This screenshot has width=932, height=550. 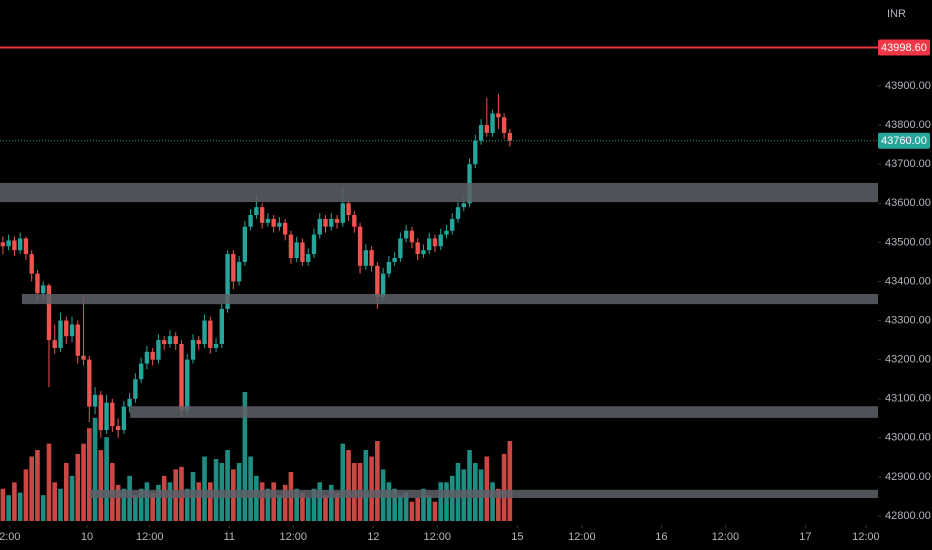 What do you see at coordinates (908, 360) in the screenshot?
I see `y-tick-label: 43200.00` at bounding box center [908, 360].